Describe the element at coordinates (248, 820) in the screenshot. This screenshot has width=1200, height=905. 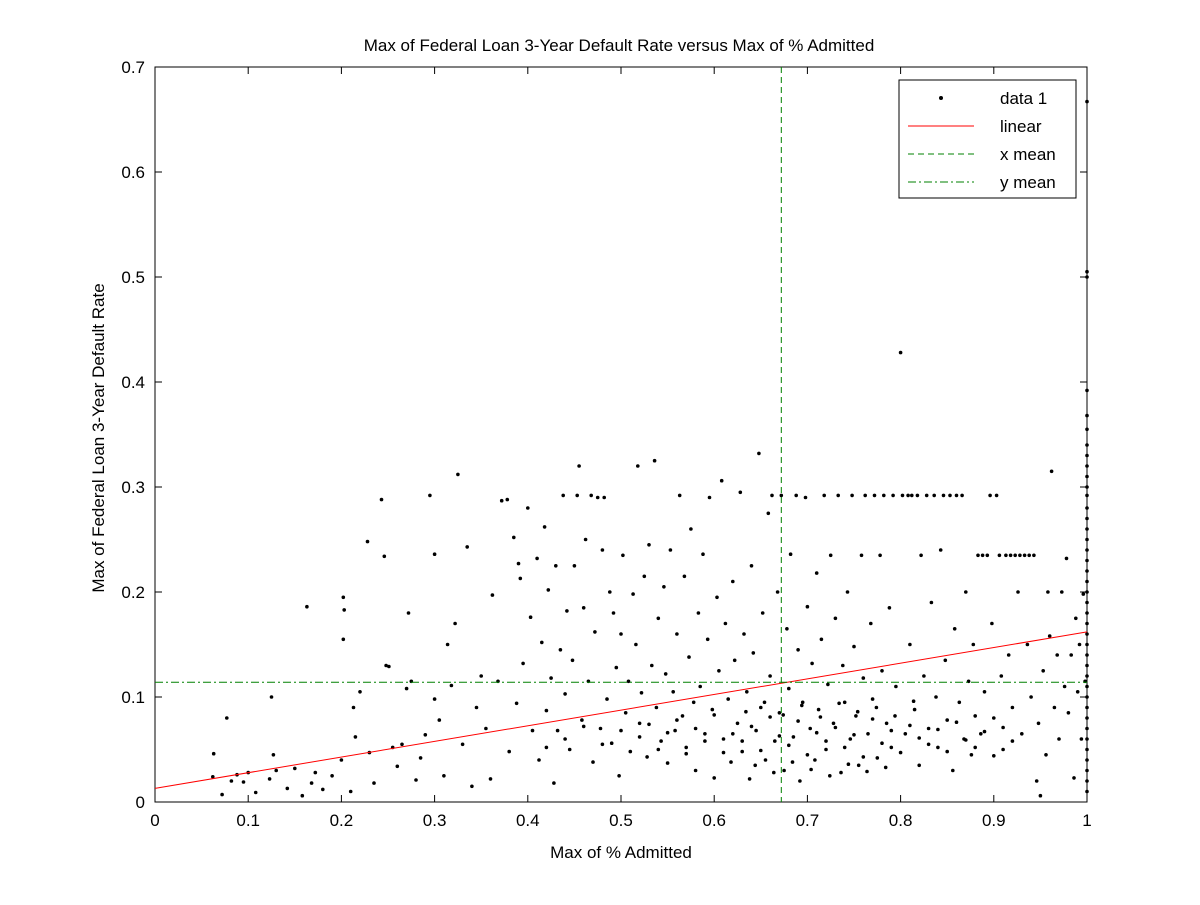
I see `x-tick-label: 0.1` at that location.